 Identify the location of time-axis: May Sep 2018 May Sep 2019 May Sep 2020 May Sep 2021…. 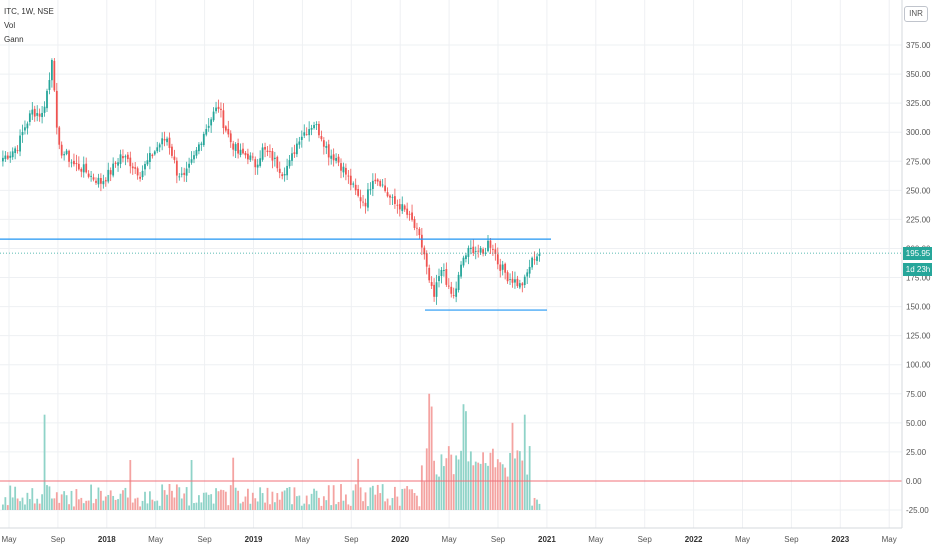
(448, 539).